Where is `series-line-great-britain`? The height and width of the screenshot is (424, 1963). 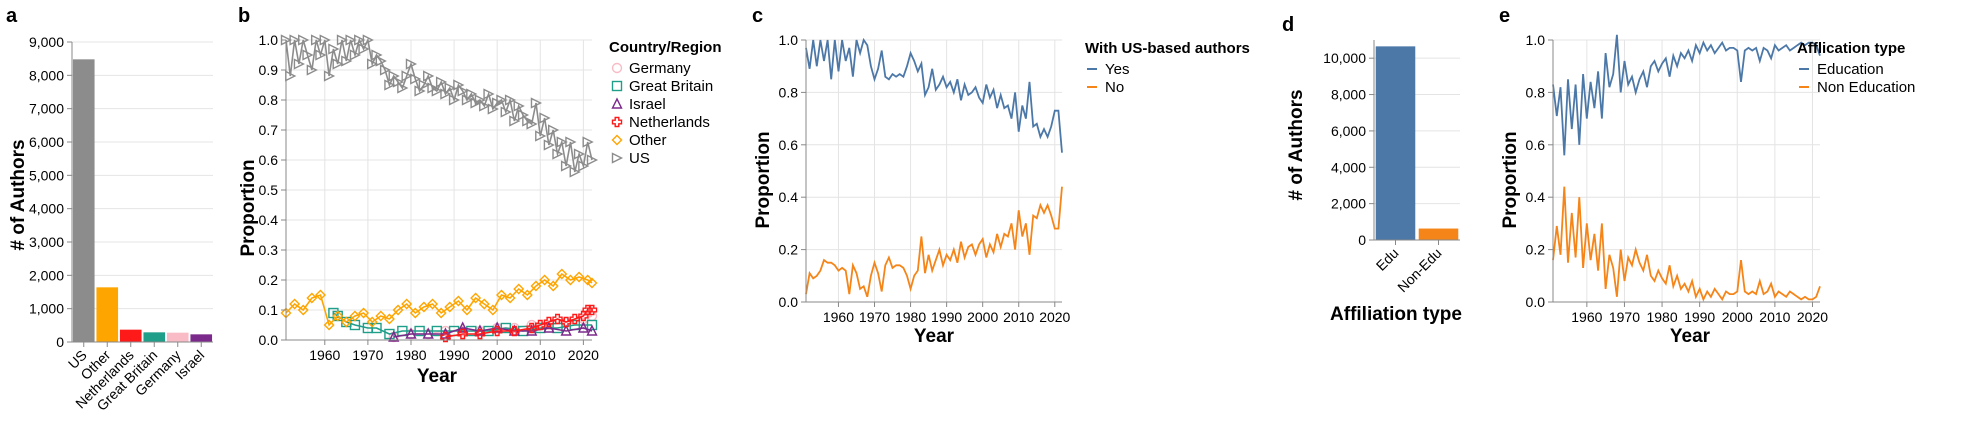
series-line-great-britain is located at coordinates (462, 323).